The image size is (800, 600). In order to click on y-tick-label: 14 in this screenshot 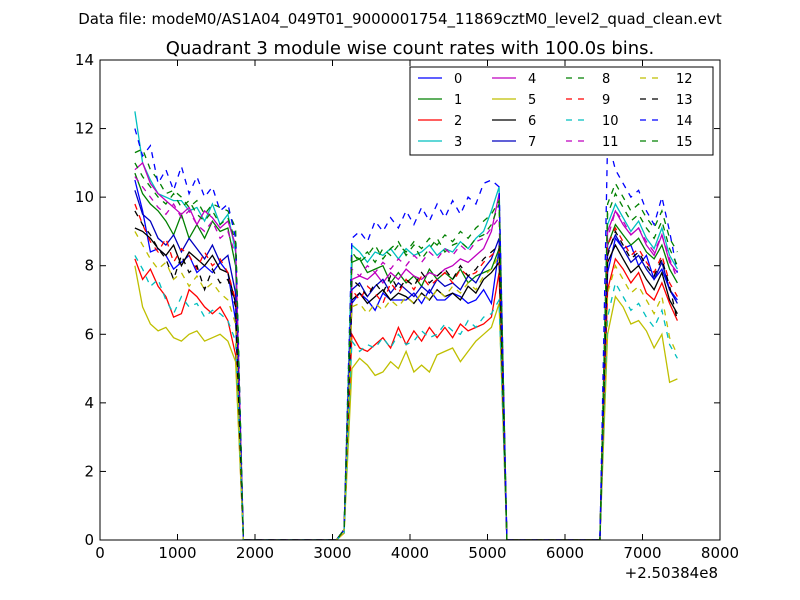, I will do `click(84, 60)`.